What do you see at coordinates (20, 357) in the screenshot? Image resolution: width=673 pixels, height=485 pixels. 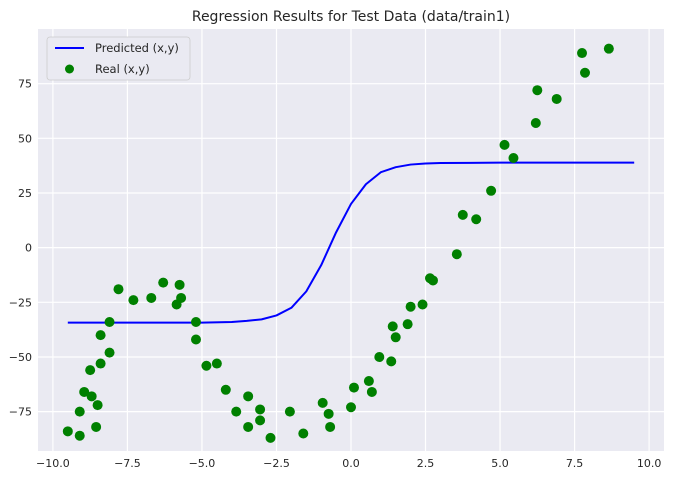 I see `y-tick-label: −50` at bounding box center [20, 357].